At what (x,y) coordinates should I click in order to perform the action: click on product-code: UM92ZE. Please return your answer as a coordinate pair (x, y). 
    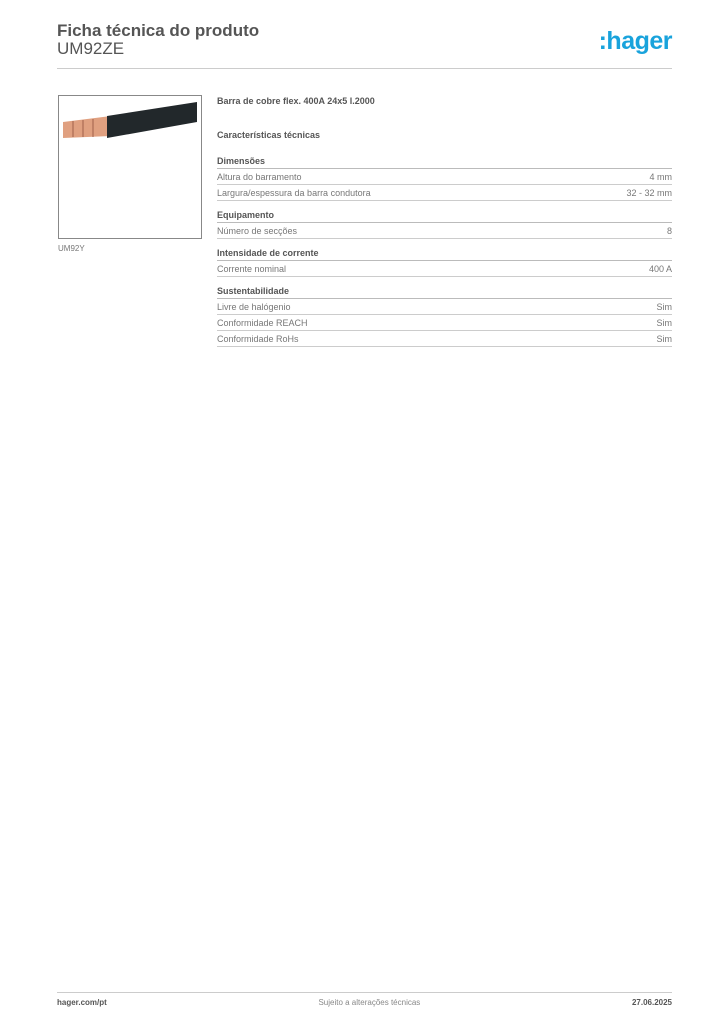
    Looking at the image, I should click on (91, 48).